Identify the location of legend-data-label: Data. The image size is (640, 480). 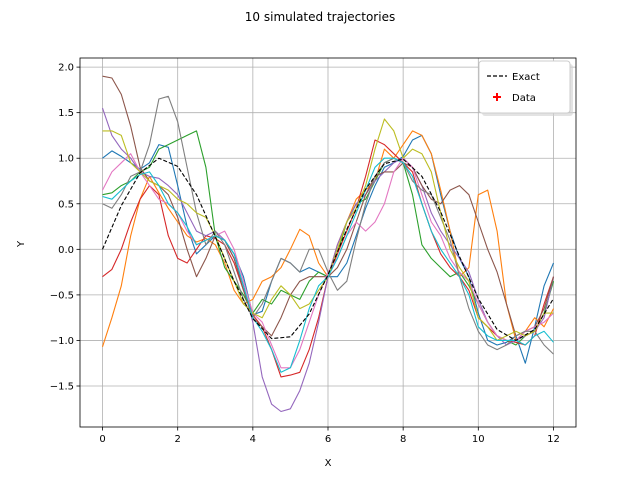
(524, 98).